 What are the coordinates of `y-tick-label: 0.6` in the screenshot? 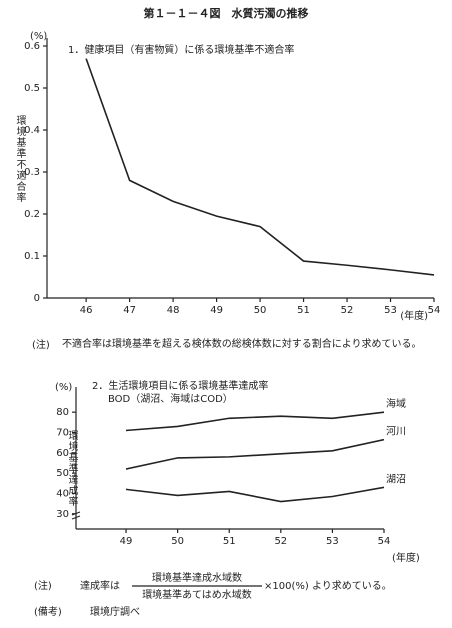 It's located at (32, 46).